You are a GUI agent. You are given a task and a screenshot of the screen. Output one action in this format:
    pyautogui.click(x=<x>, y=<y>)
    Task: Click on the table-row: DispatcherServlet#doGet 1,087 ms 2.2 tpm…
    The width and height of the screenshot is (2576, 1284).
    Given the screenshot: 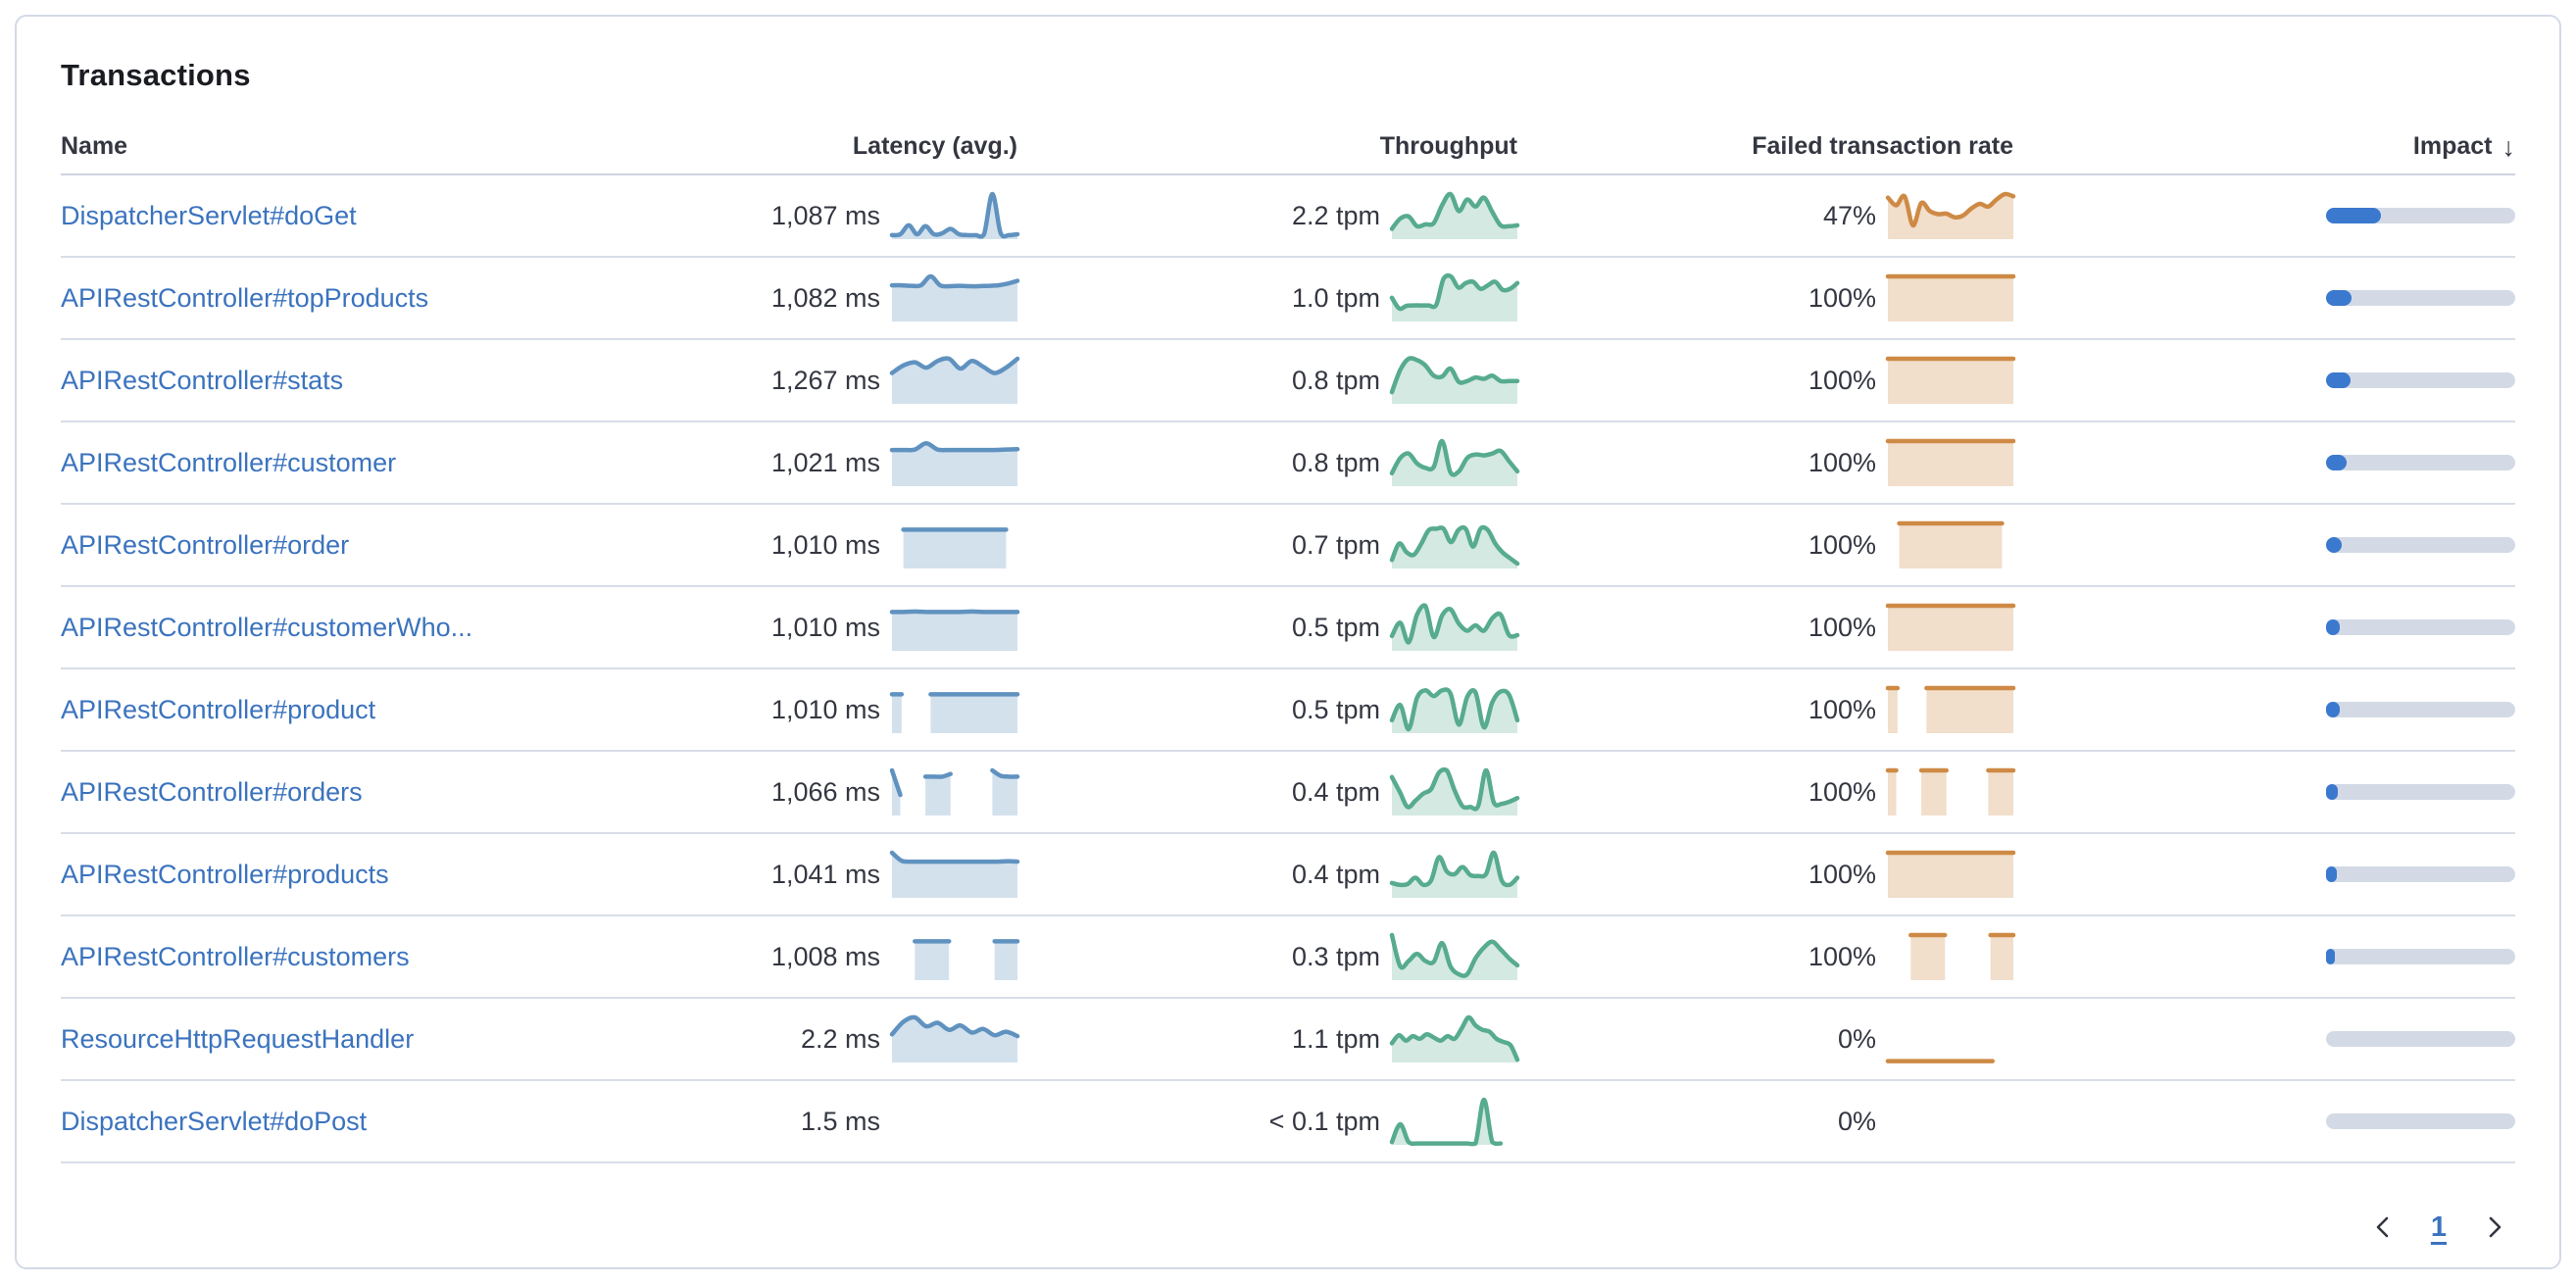 What is the action you would take?
    pyautogui.click(x=1288, y=216)
    